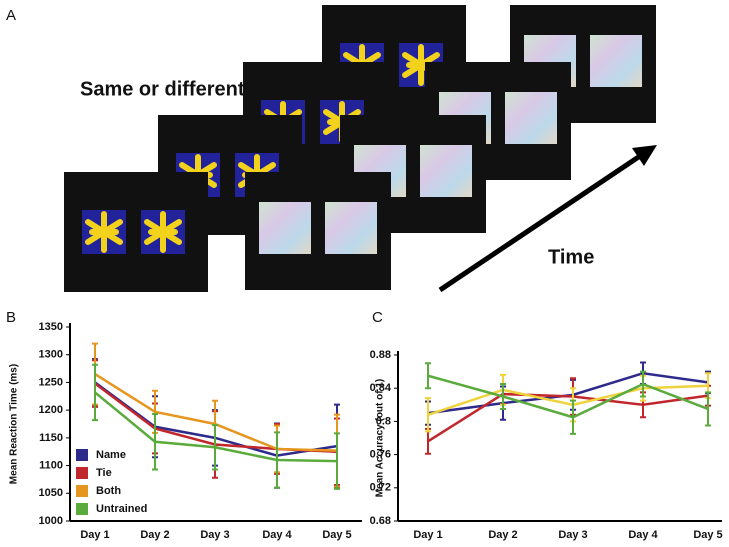 This screenshot has width=729, height=547. What do you see at coordinates (380, 355) in the screenshot?
I see `y-tick-label: 0.88` at bounding box center [380, 355].